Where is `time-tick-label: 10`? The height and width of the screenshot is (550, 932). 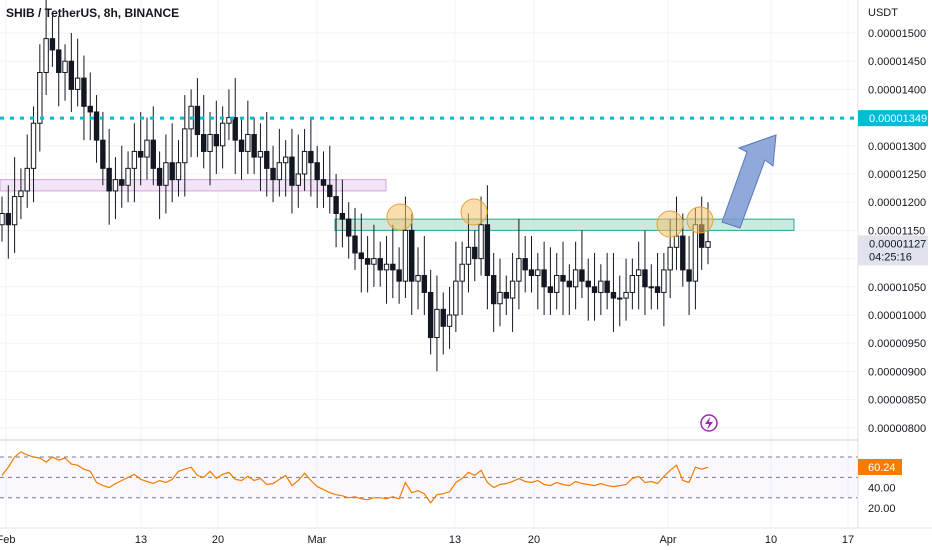 time-tick-label: 10 is located at coordinates (771, 540).